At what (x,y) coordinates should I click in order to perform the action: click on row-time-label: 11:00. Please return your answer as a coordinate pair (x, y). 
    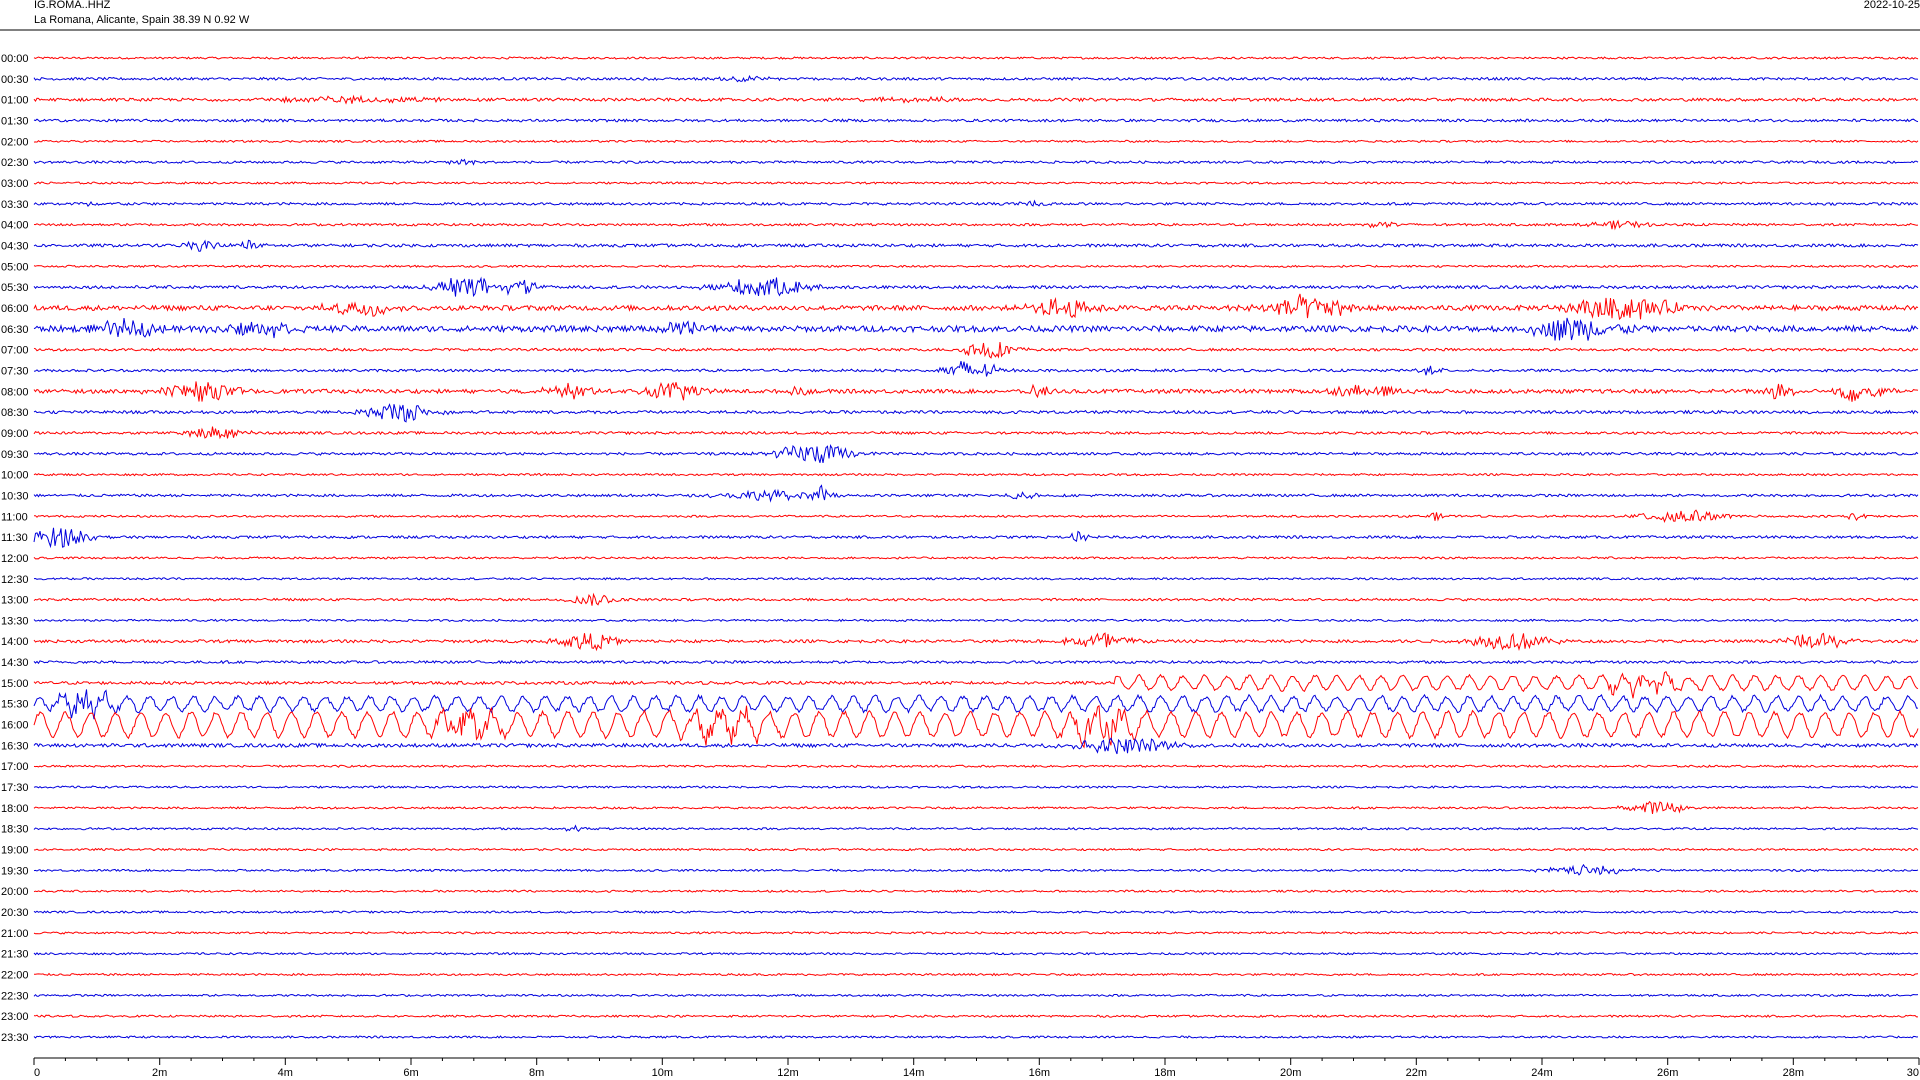
    Looking at the image, I should click on (14, 517).